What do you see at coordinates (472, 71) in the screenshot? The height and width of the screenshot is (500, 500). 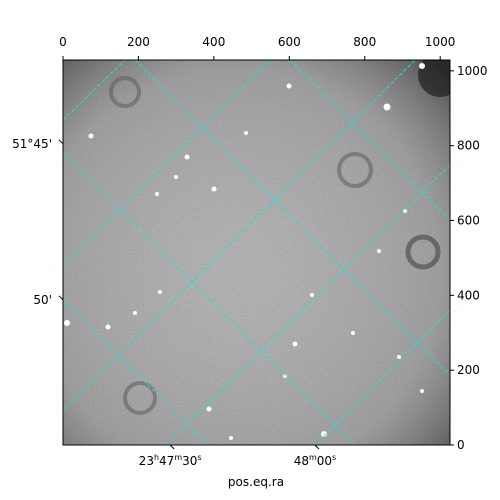 I see `y-tick-label: 1000` at bounding box center [472, 71].